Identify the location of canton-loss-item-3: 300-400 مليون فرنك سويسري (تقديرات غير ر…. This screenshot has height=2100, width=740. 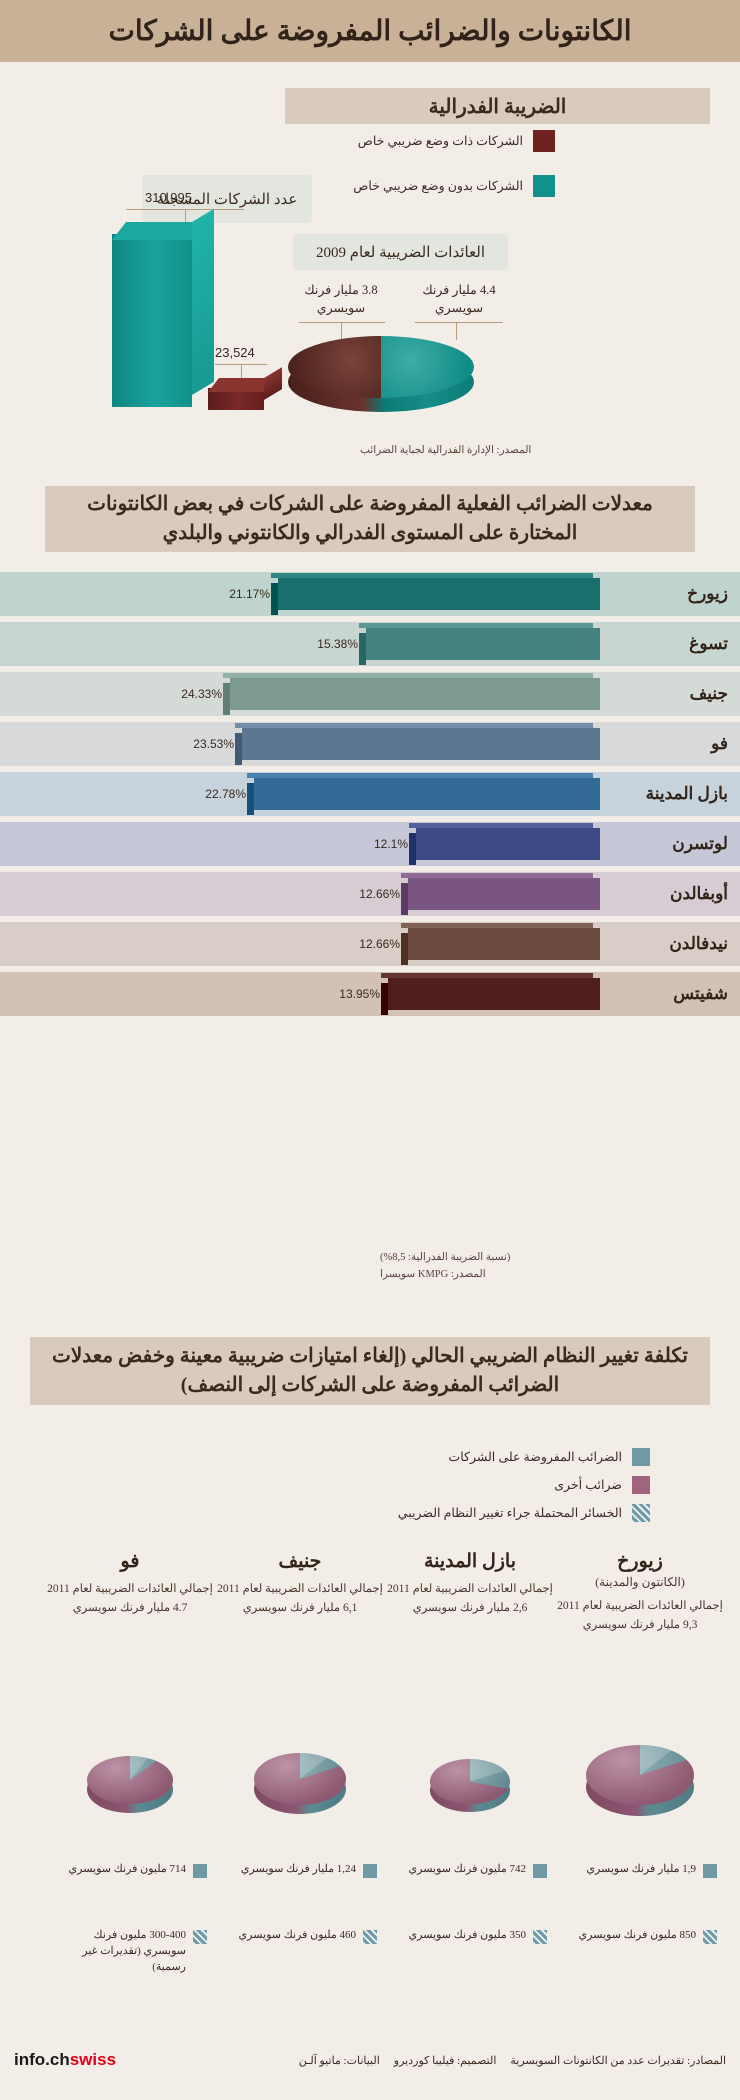
(132, 1952).